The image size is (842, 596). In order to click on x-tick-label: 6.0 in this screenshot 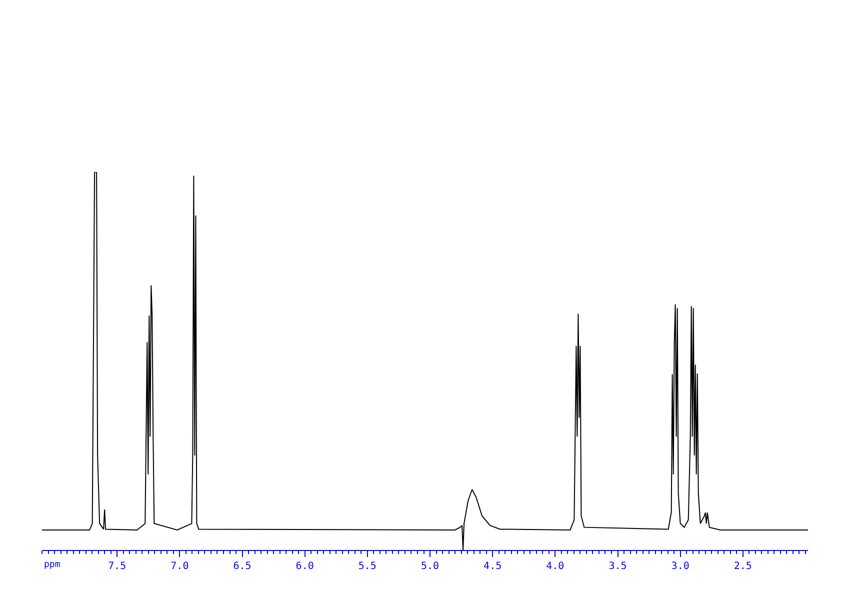, I will do `click(305, 566)`.